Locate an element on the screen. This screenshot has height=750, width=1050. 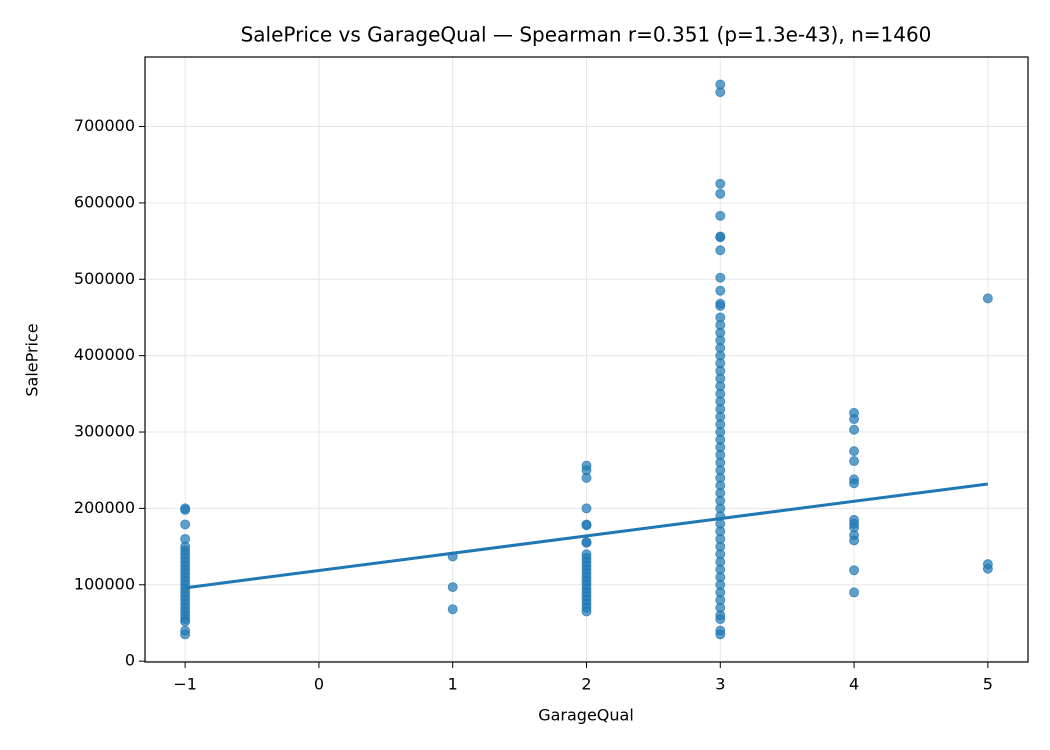
x-tick-label: 0 is located at coordinates (319, 684).